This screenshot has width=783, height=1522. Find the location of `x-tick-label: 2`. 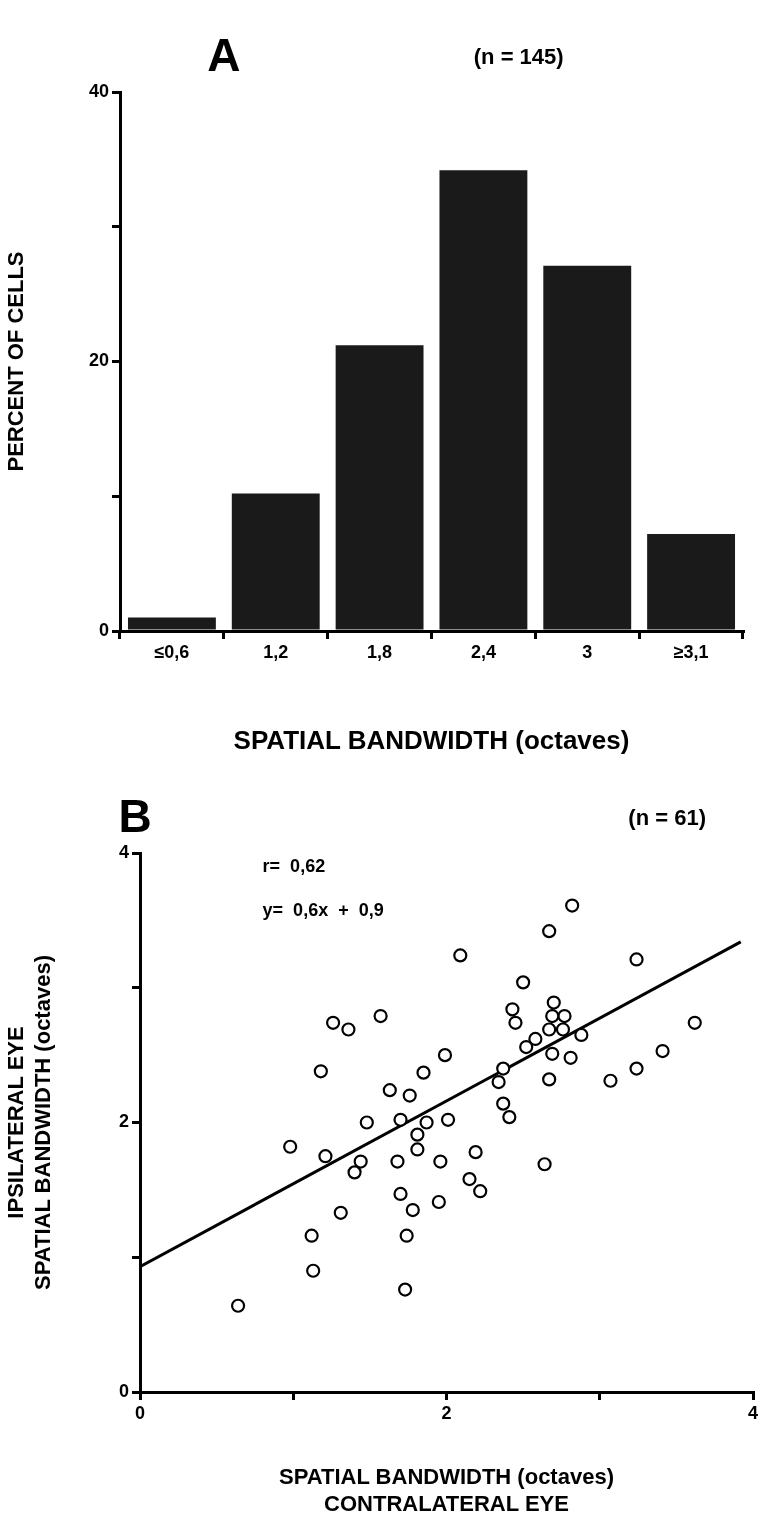

x-tick-label: 2 is located at coordinates (446, 1412).